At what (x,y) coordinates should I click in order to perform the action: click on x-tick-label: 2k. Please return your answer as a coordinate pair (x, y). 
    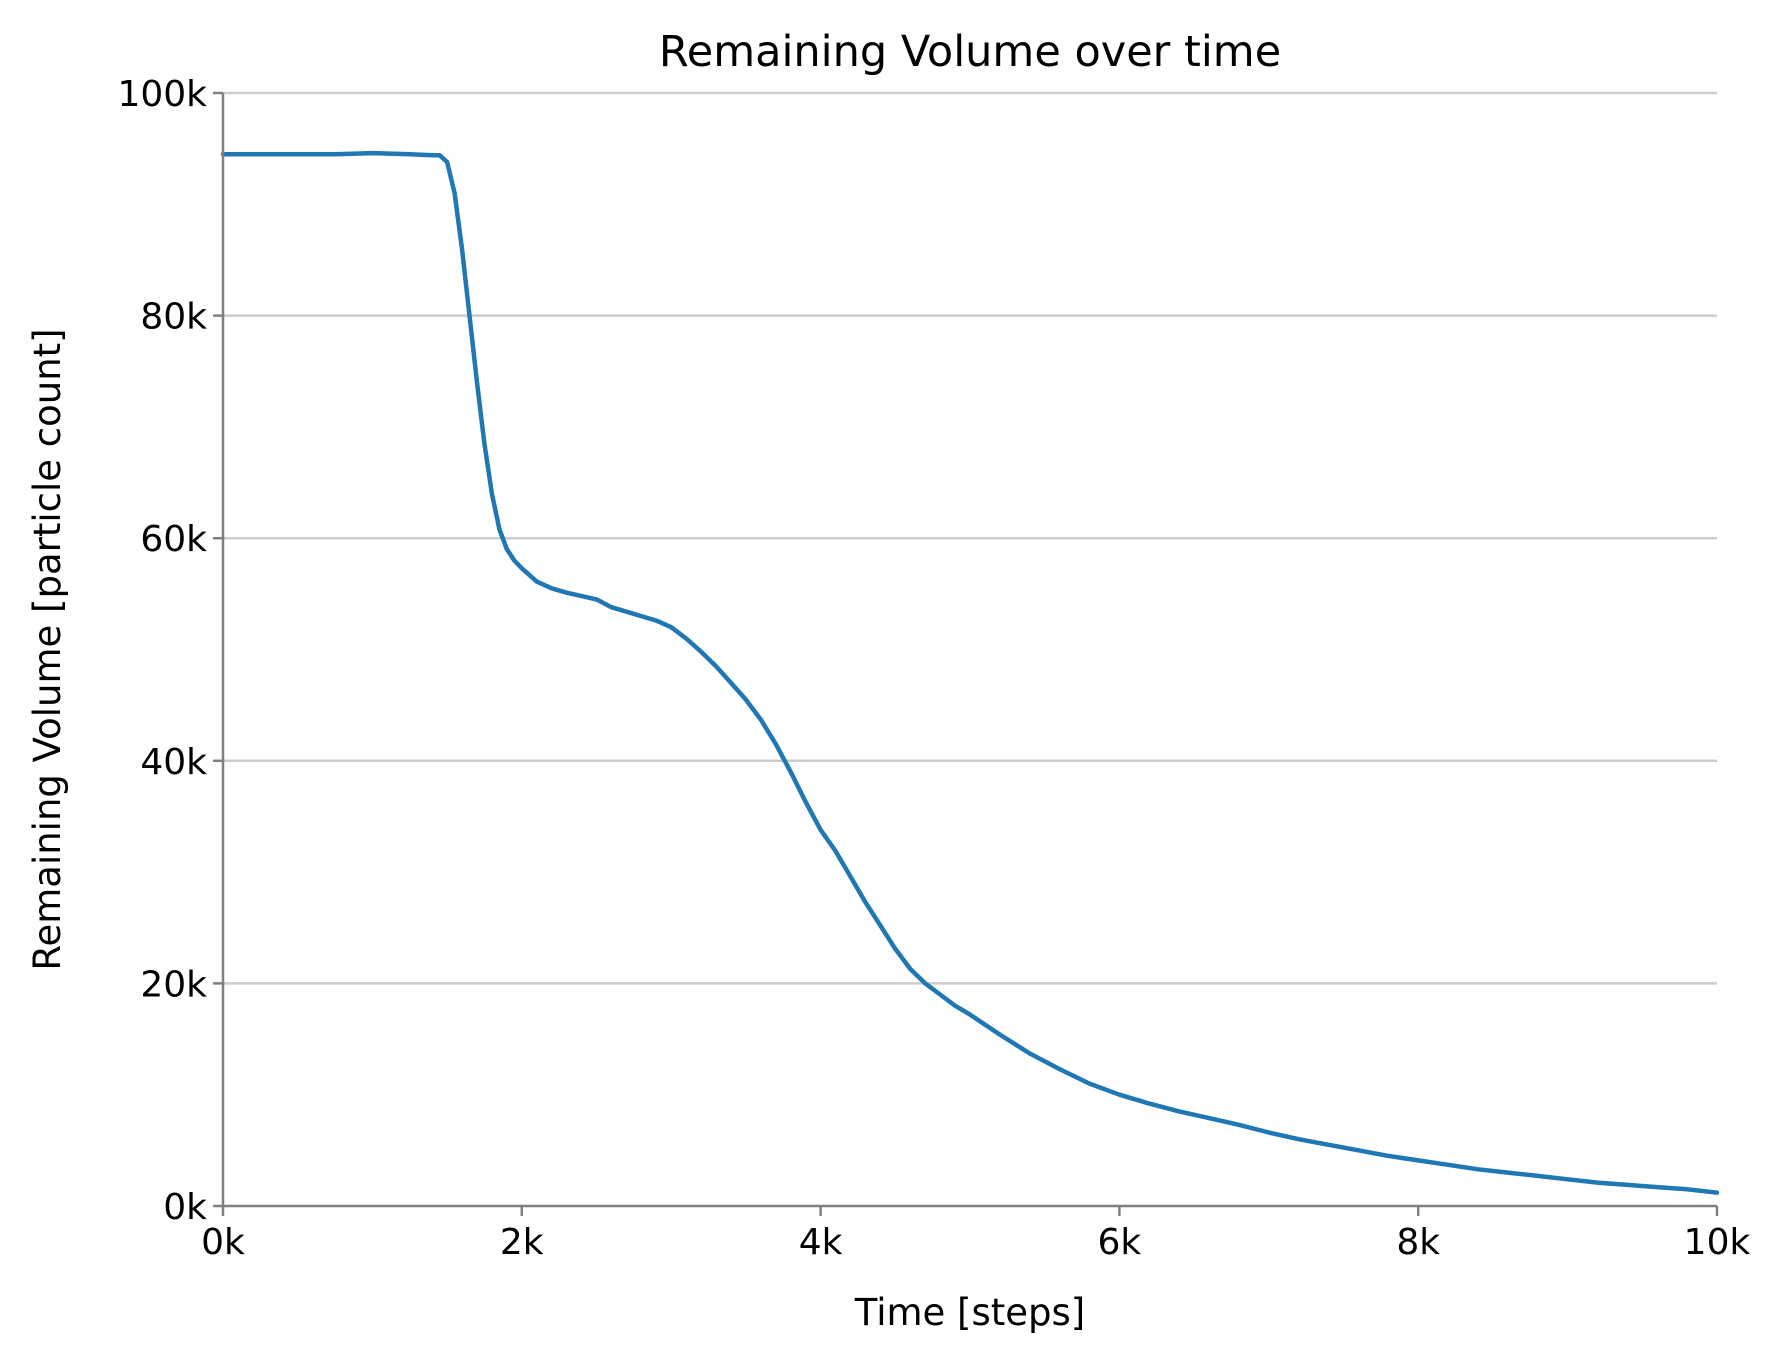
    Looking at the image, I should click on (522, 1242).